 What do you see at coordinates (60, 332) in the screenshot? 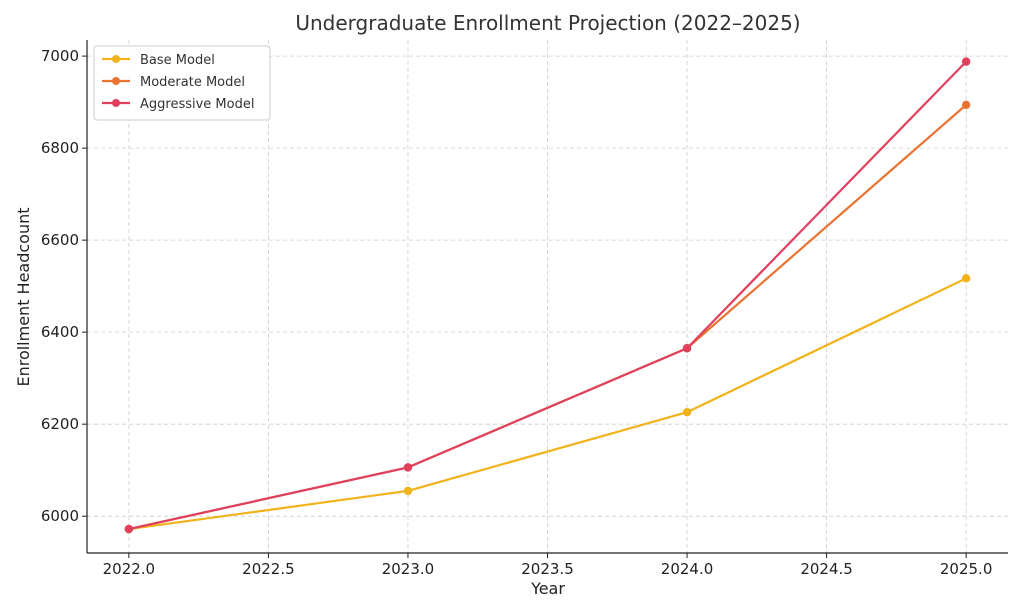
I see `y-tick-label: 6400` at bounding box center [60, 332].